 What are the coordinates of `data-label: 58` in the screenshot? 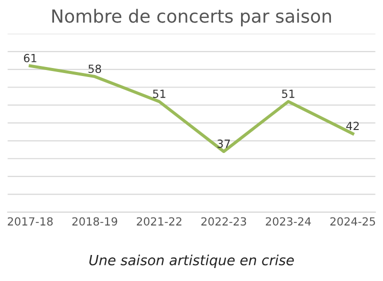 It's located at (95, 69).